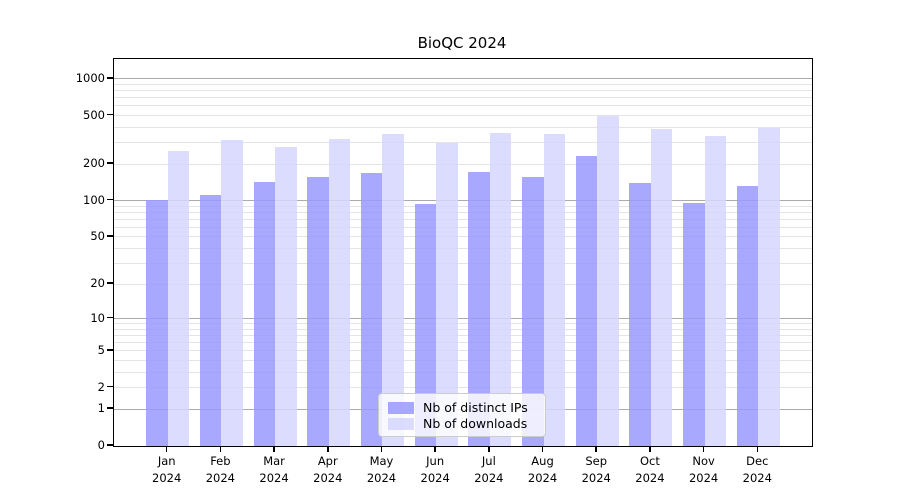  I want to click on x-tick-label-oct: Oct 2024, so click(650, 469).